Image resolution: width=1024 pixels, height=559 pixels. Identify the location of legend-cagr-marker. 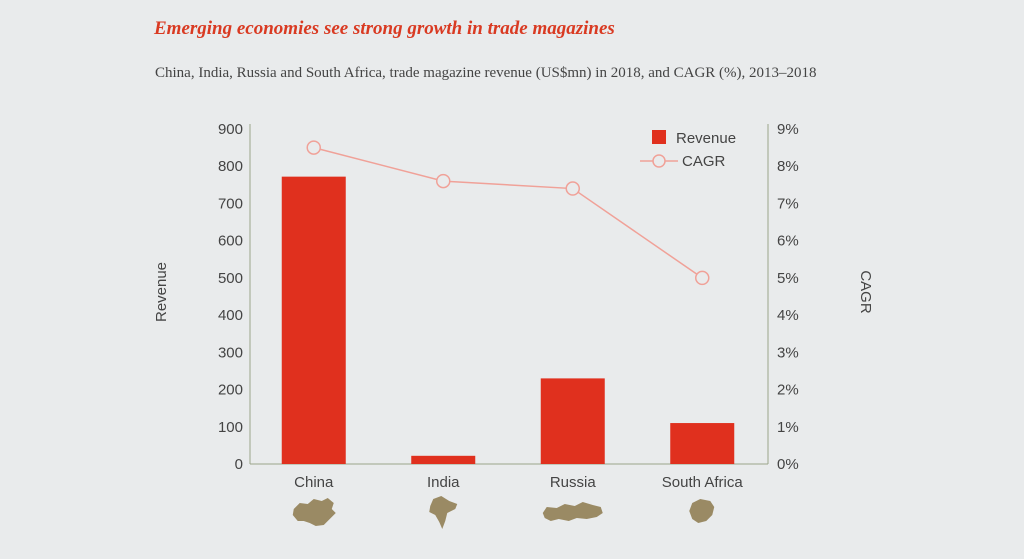
(659, 161).